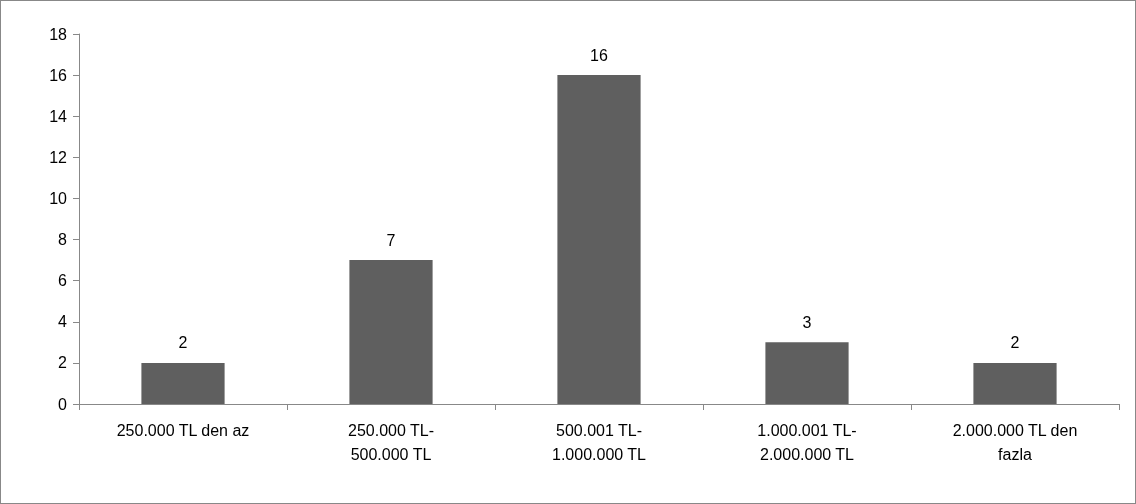 The image size is (1136, 504). What do you see at coordinates (391, 240) in the screenshot?
I see `data-label: 7` at bounding box center [391, 240].